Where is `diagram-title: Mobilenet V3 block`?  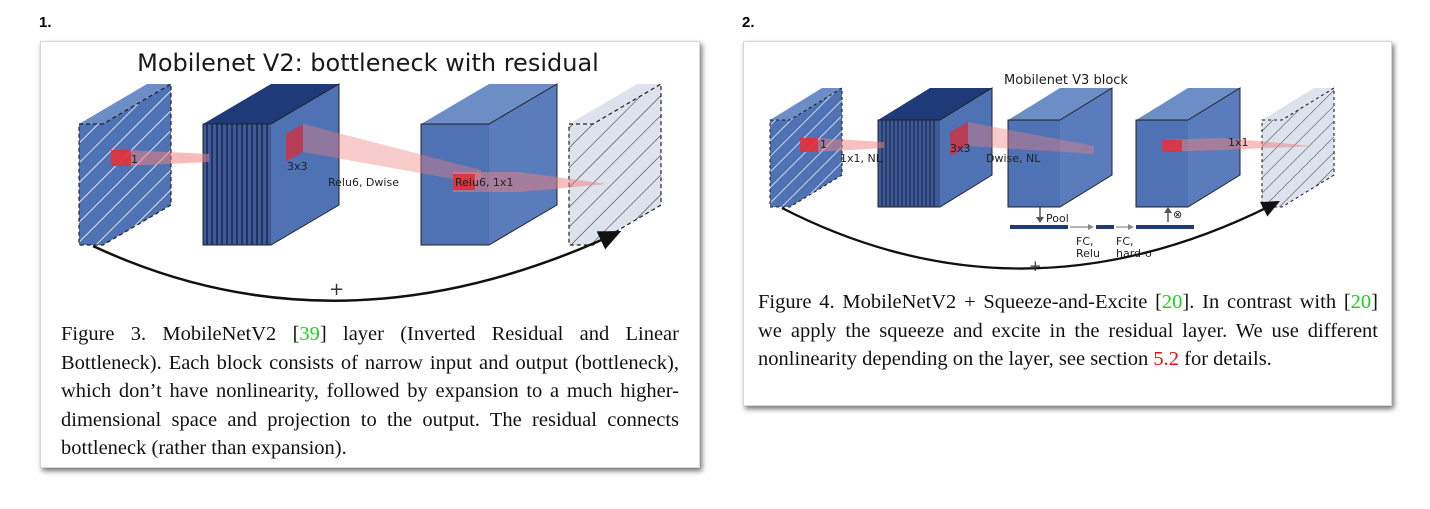
diagram-title: Mobilenet V3 block is located at coordinates (1066, 80).